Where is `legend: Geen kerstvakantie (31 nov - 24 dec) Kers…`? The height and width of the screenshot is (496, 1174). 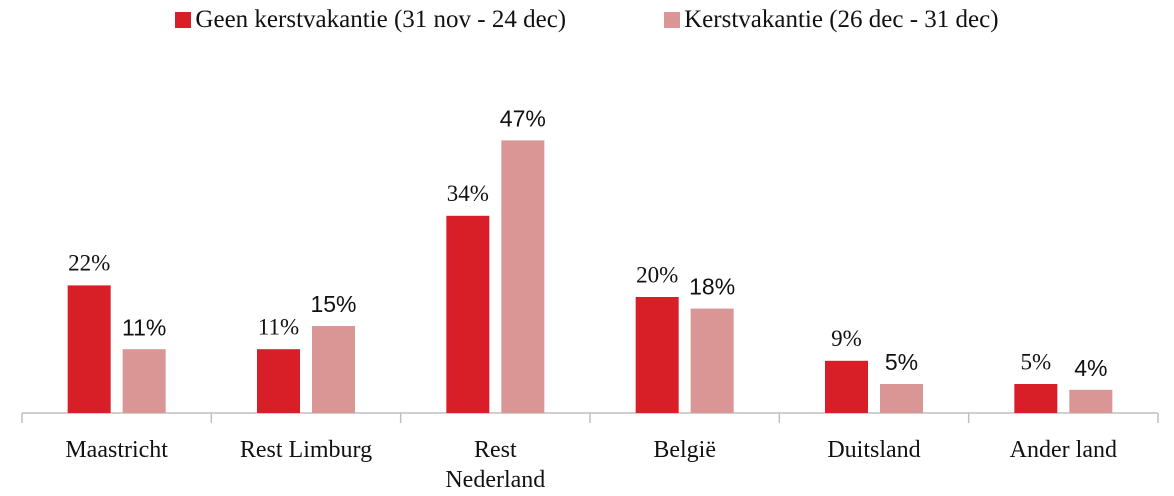 legend: Geen kerstvakantie (31 nov - 24 dec) Kers… is located at coordinates (587, 20).